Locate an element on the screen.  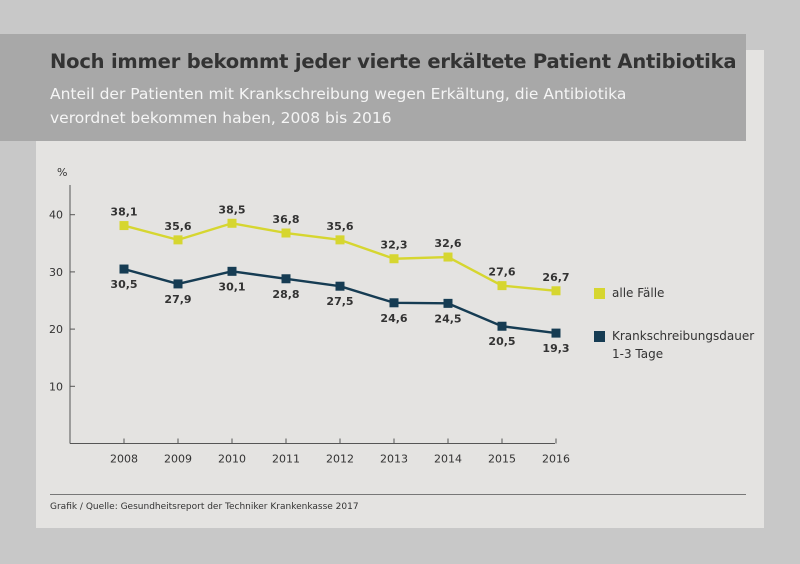
data-point-s2-2008 is located at coordinates (124, 269).